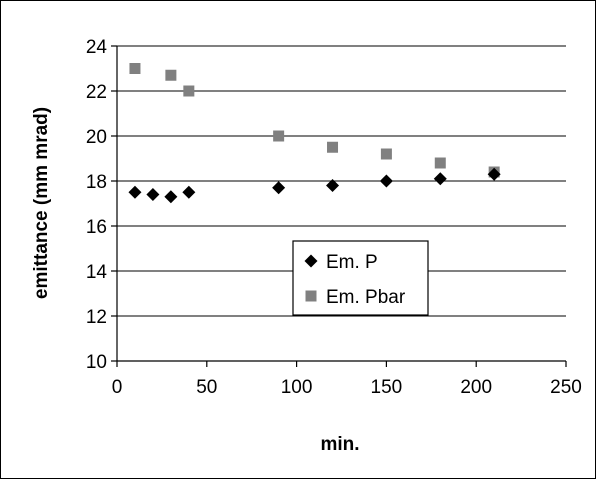 This screenshot has width=596, height=479. What do you see at coordinates (96, 227) in the screenshot?
I see `y-tick-label: 16` at bounding box center [96, 227].